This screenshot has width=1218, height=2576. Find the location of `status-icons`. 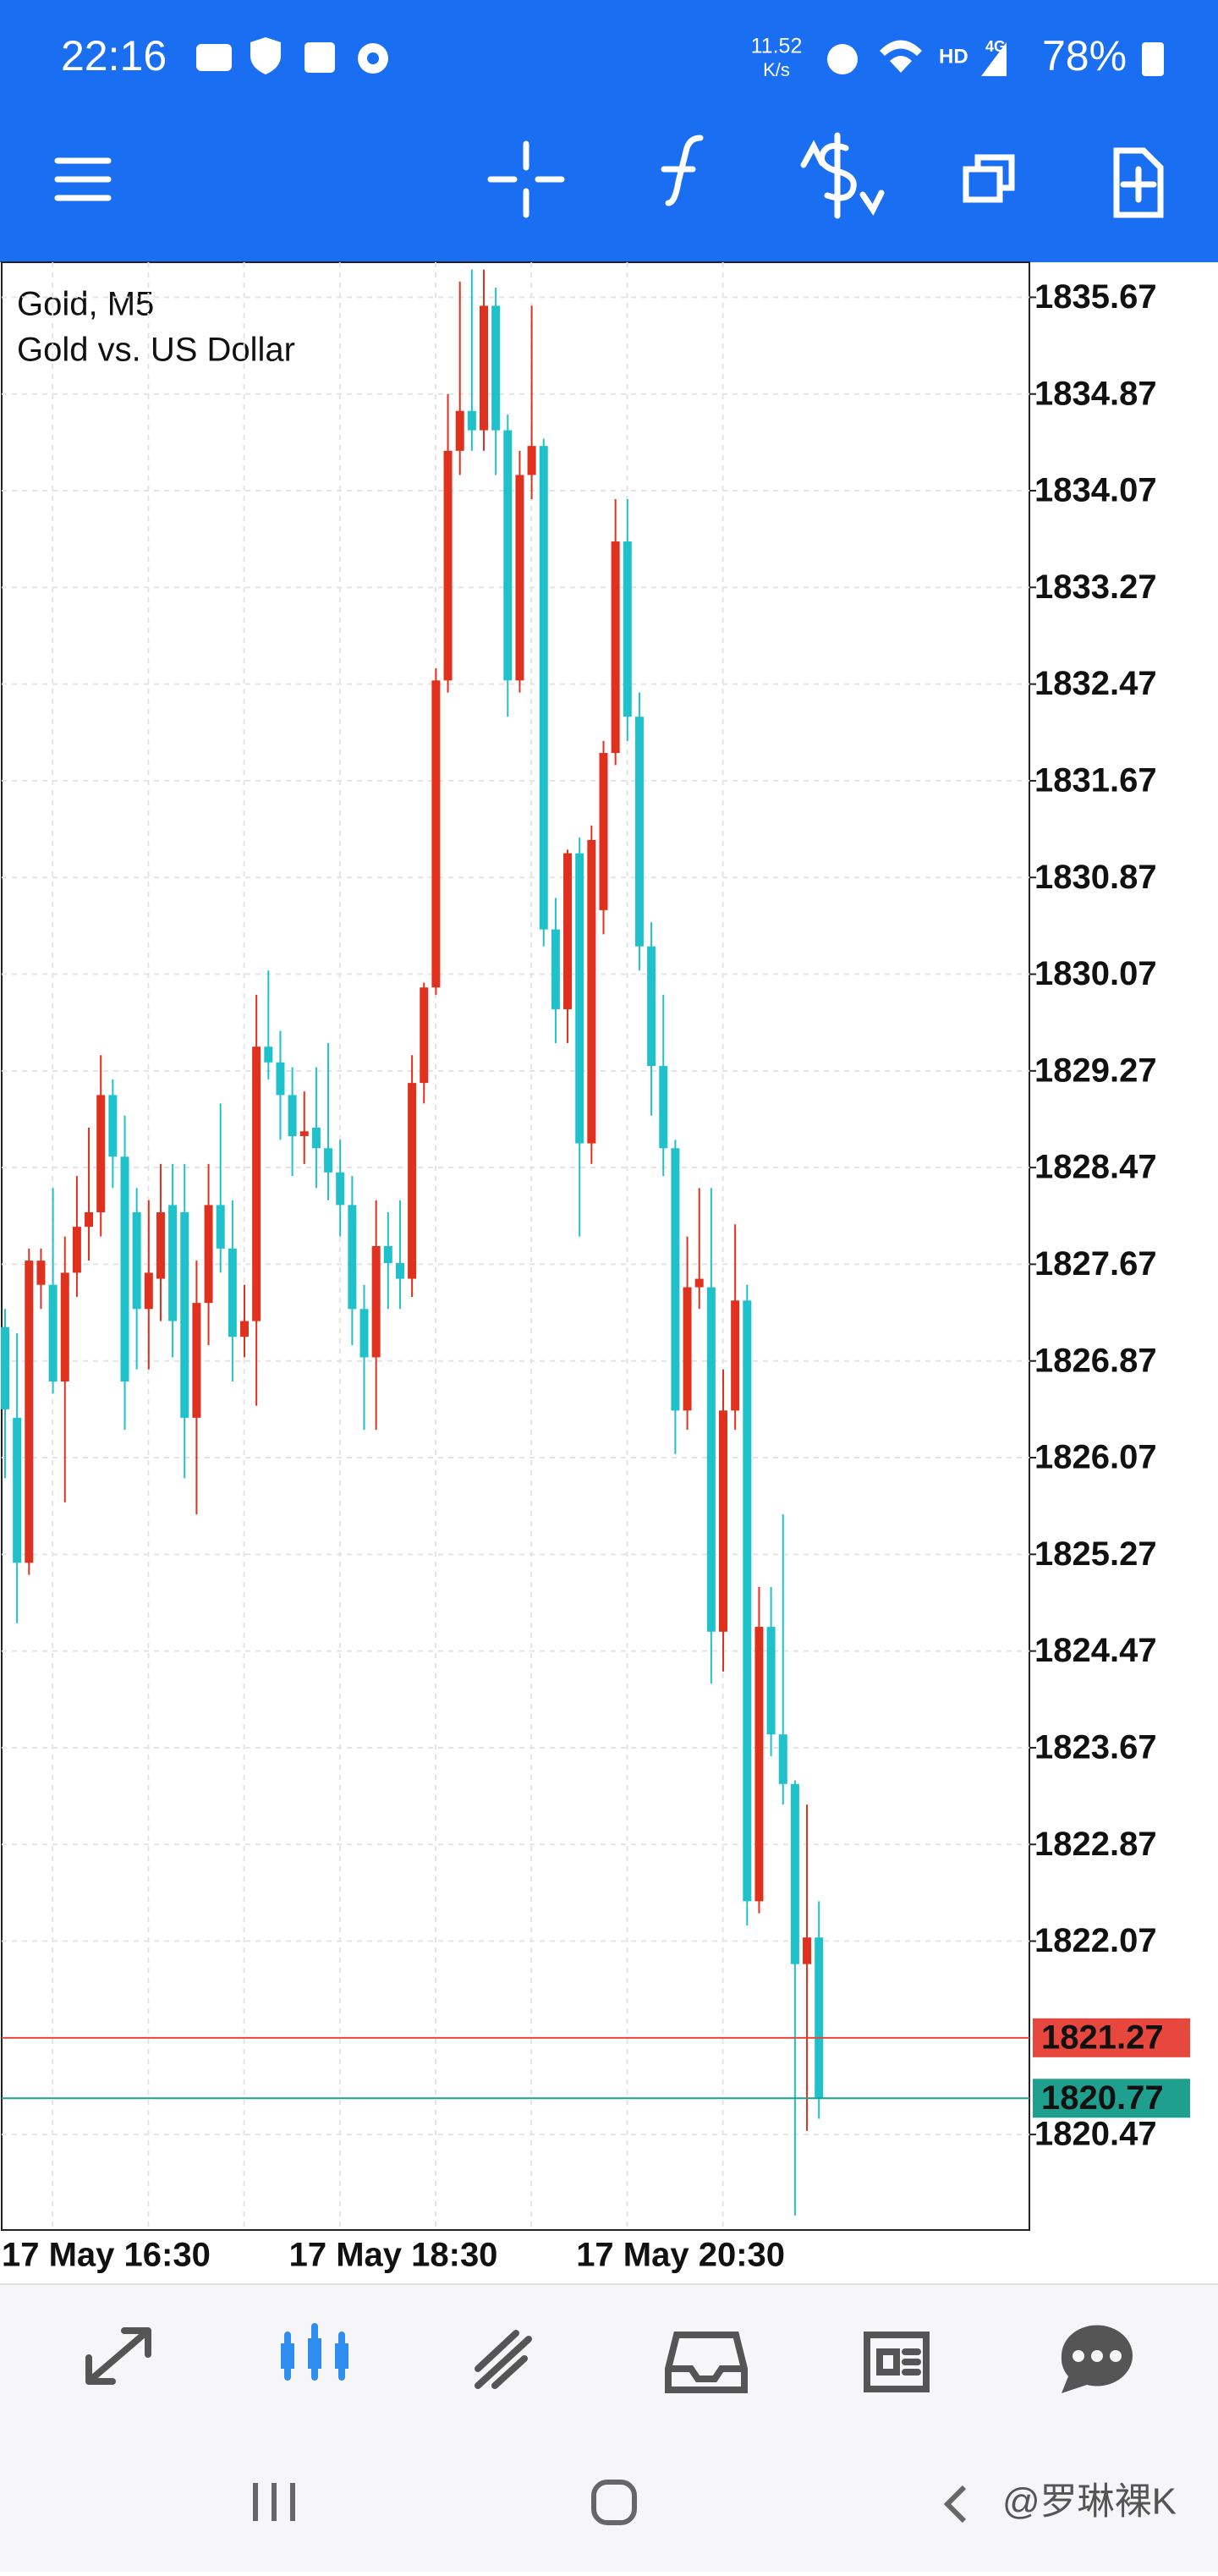

status-icons is located at coordinates (680, 57).